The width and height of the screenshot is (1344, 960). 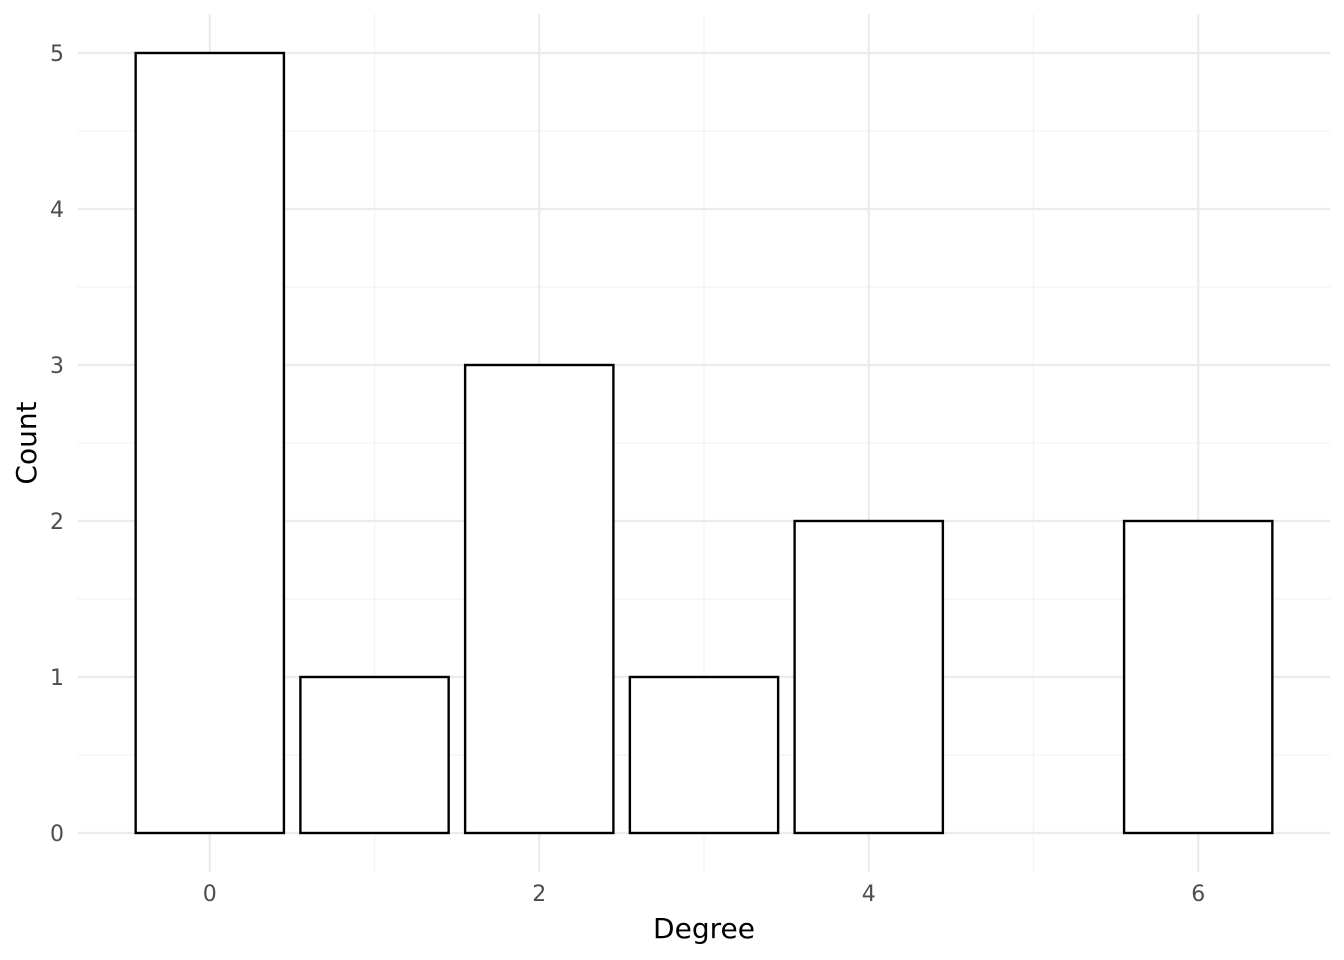 I want to click on y-tick-label: 3, so click(x=57, y=366).